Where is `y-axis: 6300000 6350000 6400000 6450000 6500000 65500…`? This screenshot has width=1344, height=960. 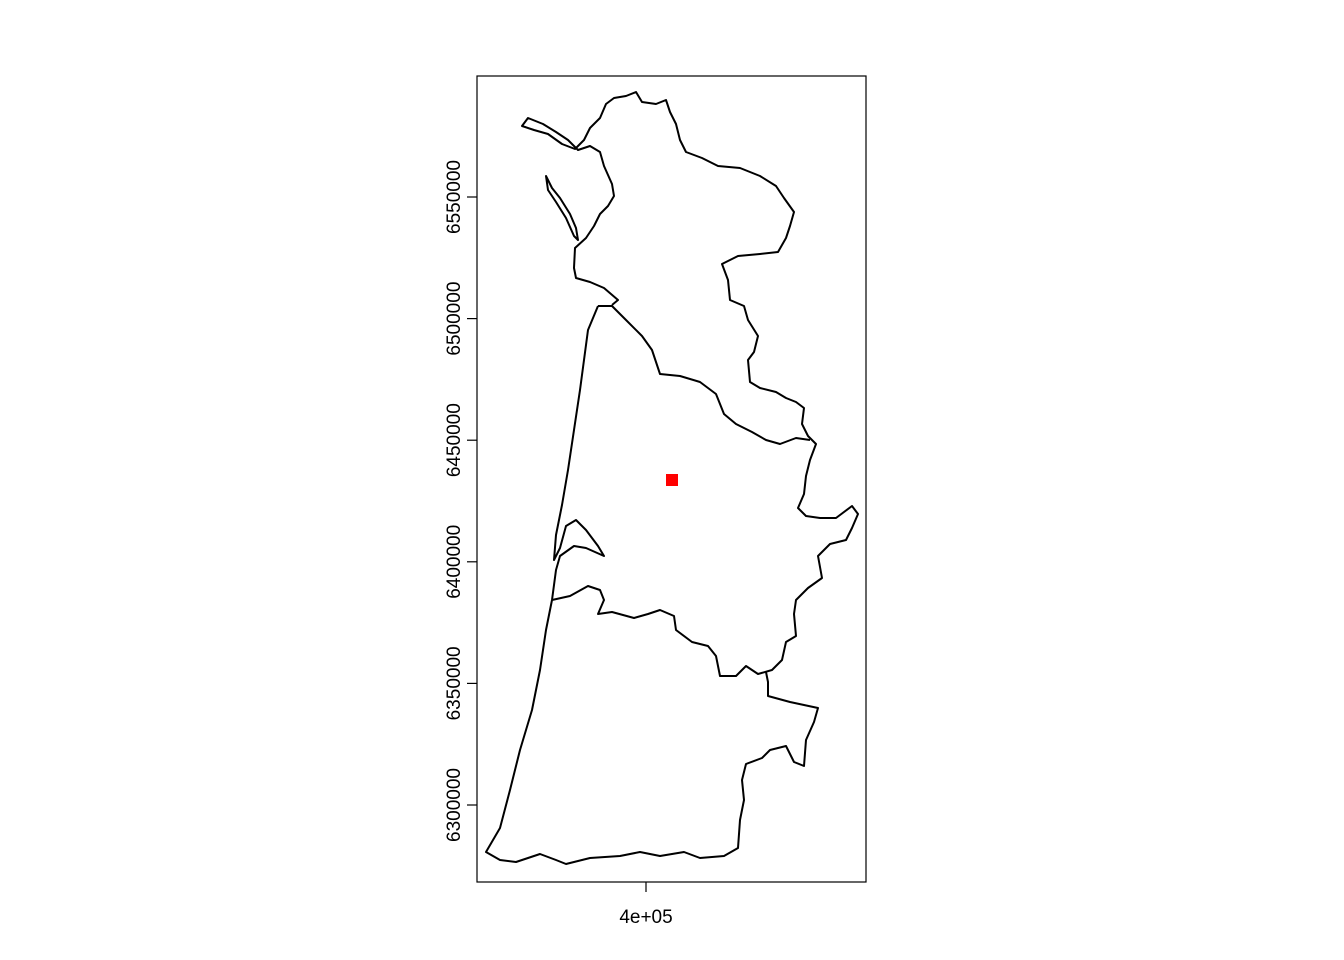 y-axis: 6300000 6350000 6400000 6450000 6500000 65500… is located at coordinates (460, 501).